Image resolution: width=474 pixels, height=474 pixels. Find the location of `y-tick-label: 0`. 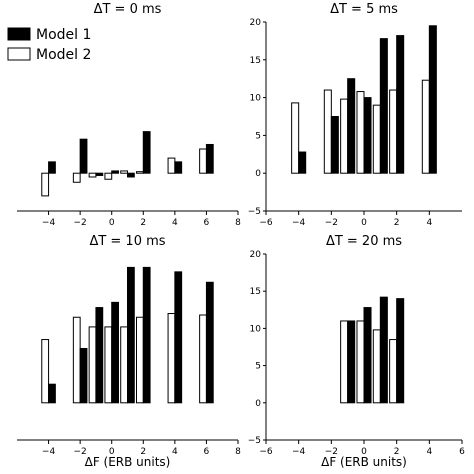

y-tick-label: 0 is located at coordinates (258, 404).